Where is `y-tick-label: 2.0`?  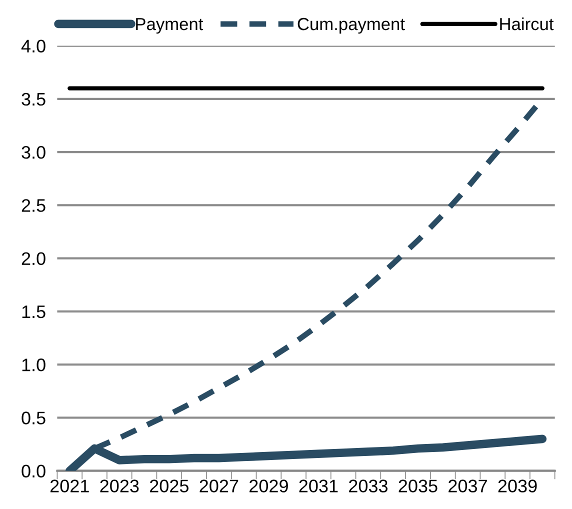 y-tick-label: 2.0 is located at coordinates (34, 259).